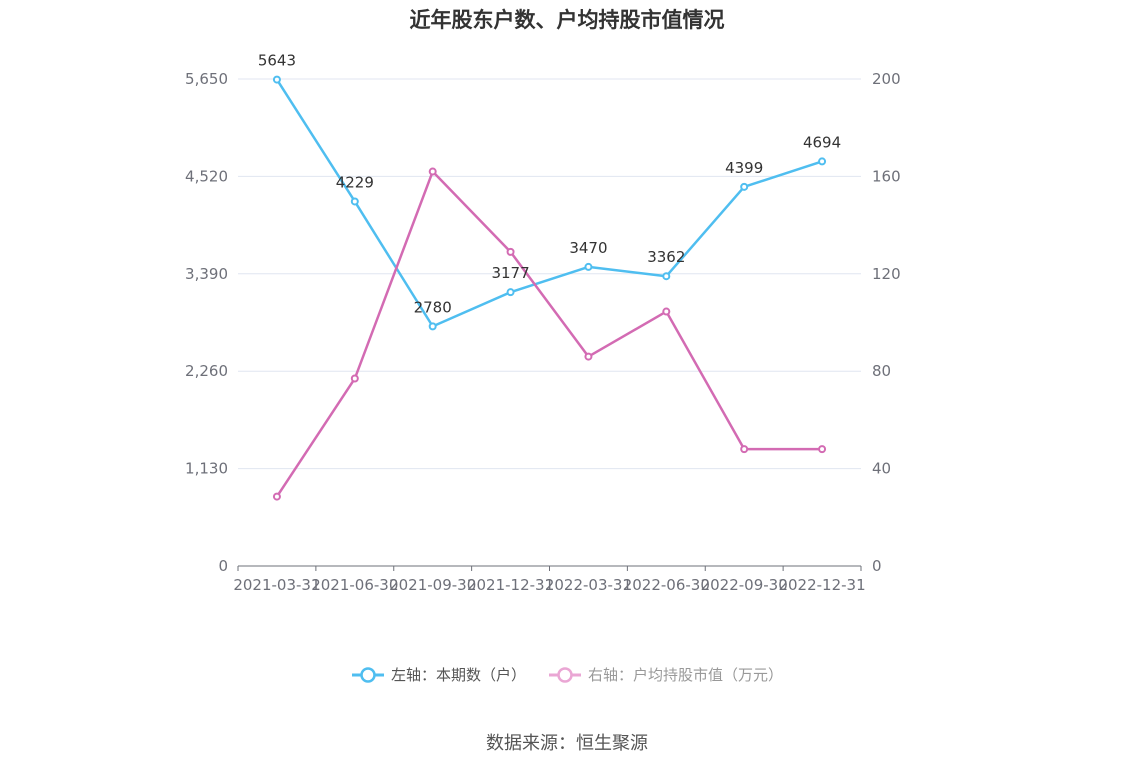 This screenshot has height=766, width=1134. What do you see at coordinates (567, 743) in the screenshot?
I see `data-source: 数据来源：恒生聚源` at bounding box center [567, 743].